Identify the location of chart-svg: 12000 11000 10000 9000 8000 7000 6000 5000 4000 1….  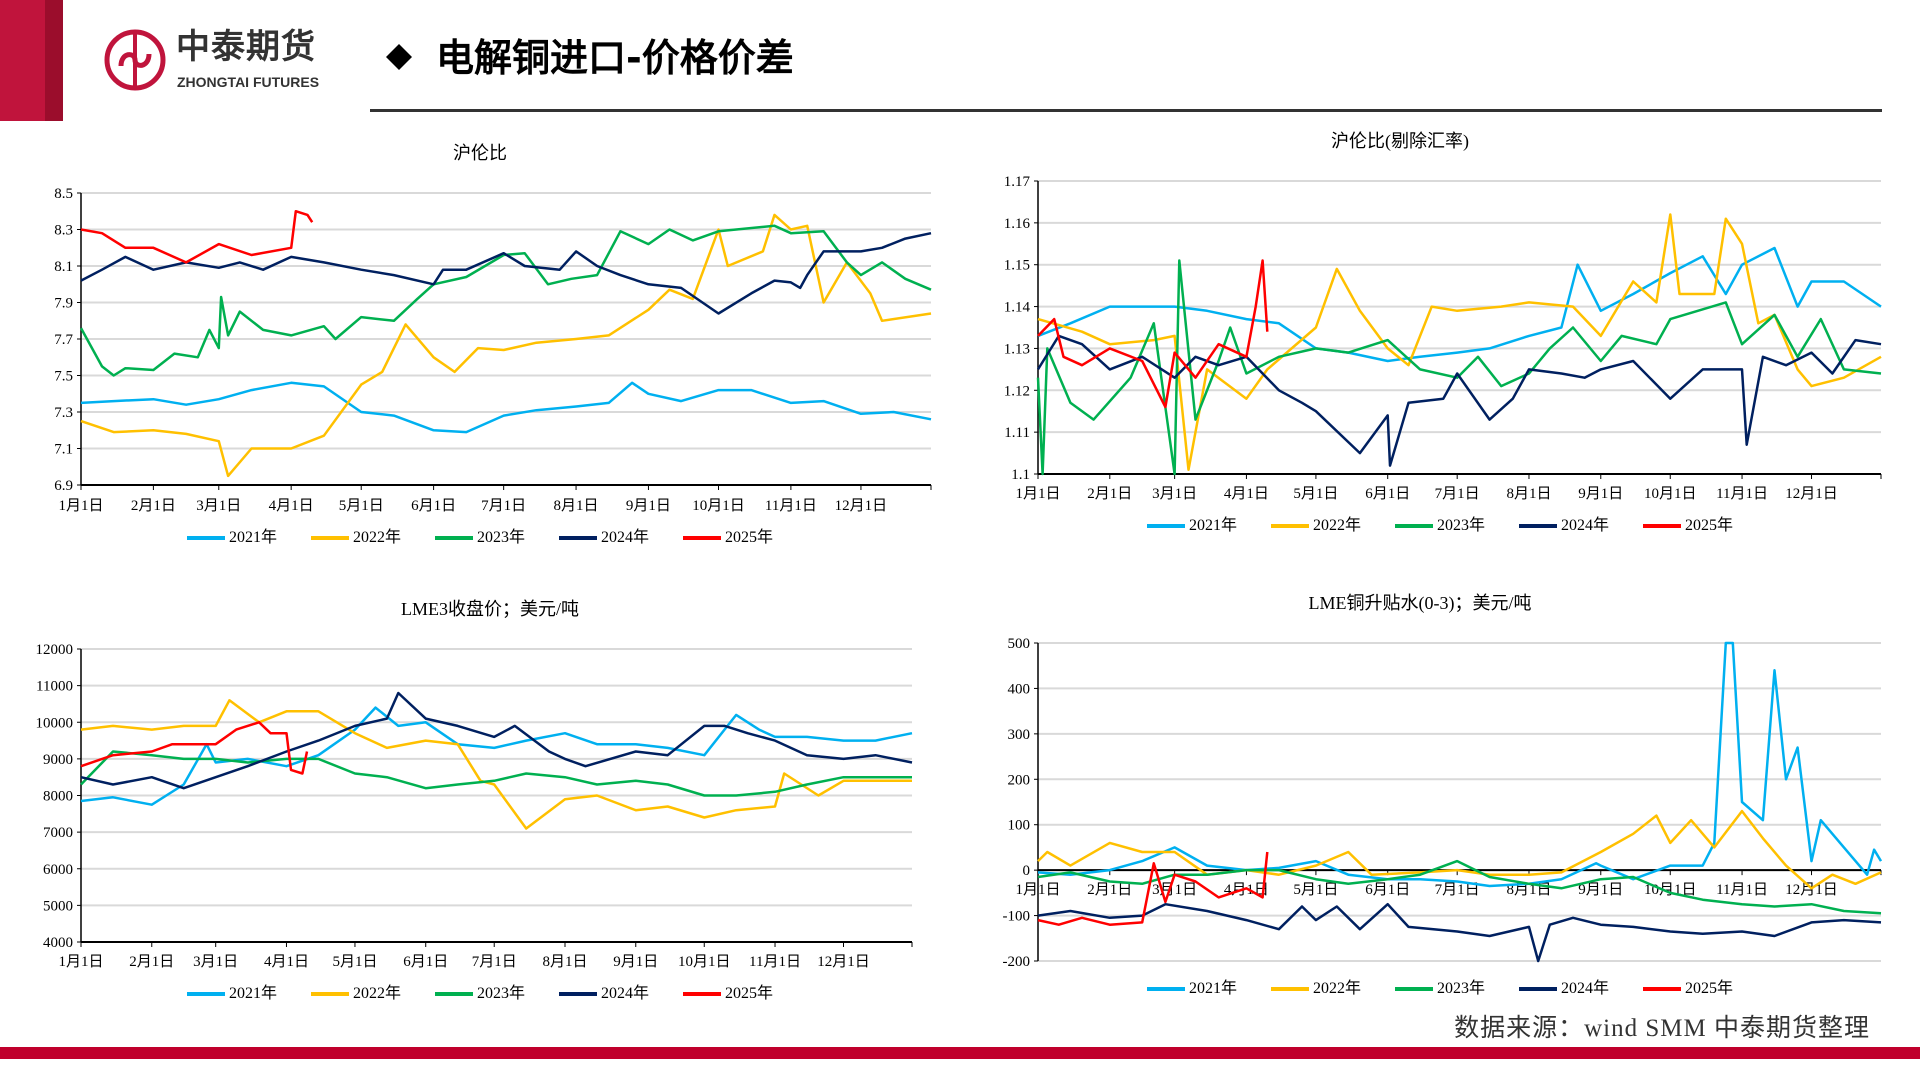
(474, 806).